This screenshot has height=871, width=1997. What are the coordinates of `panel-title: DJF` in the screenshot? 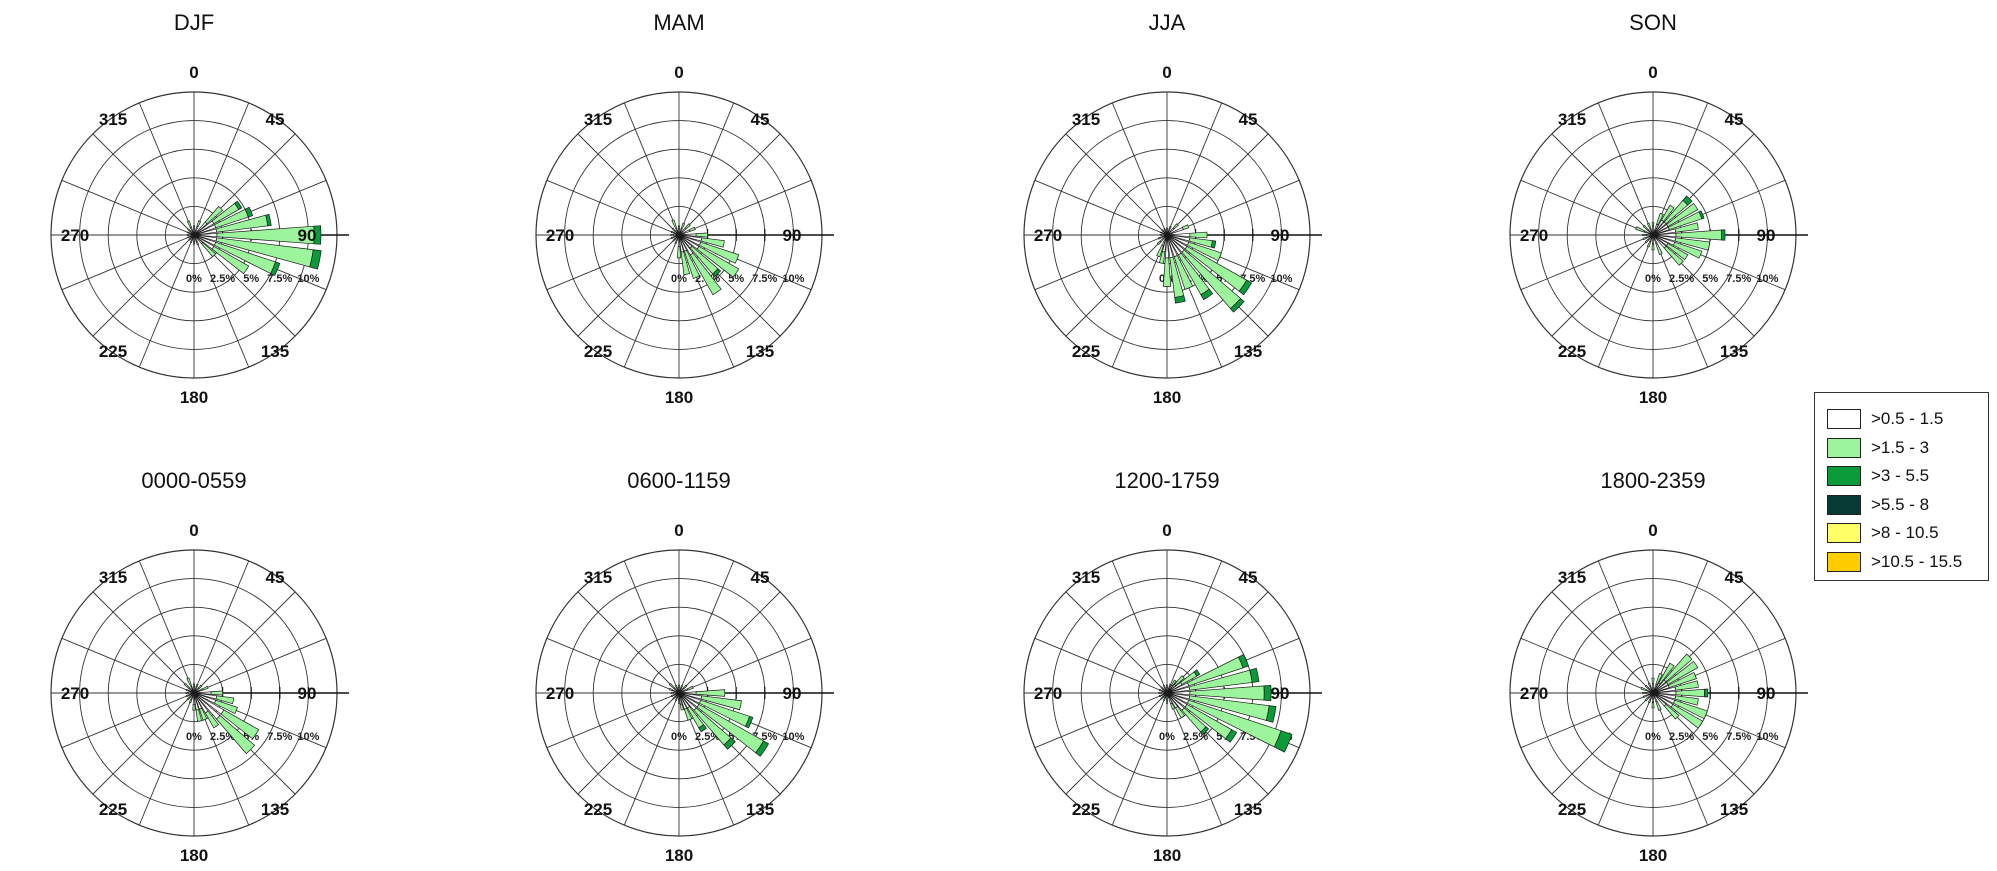 It's located at (194, 22).